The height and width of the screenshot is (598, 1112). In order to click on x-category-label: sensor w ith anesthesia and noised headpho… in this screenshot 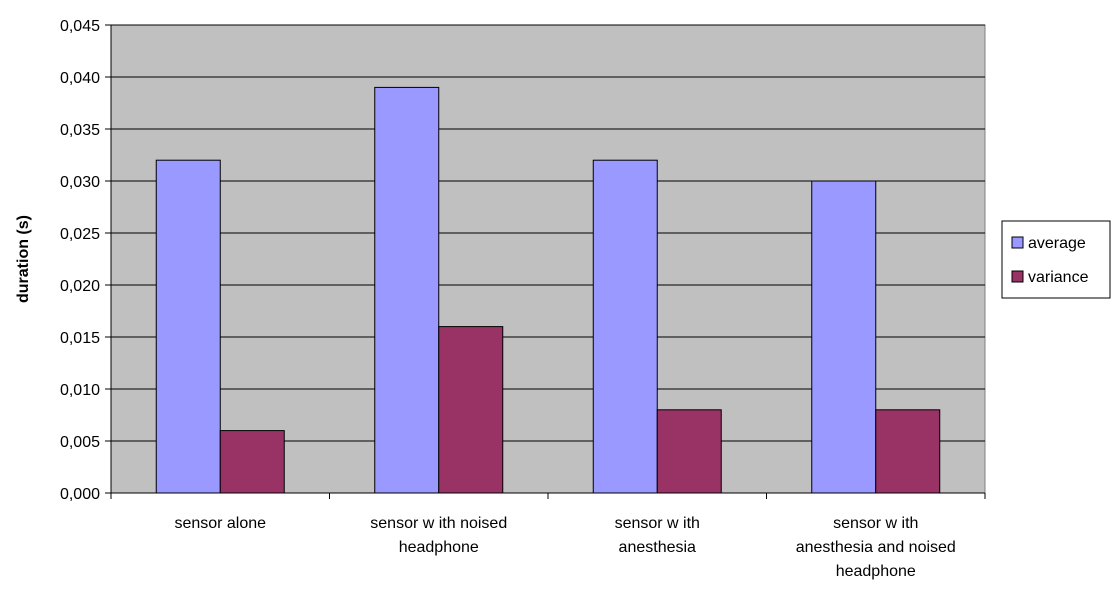, I will do `click(876, 547)`.